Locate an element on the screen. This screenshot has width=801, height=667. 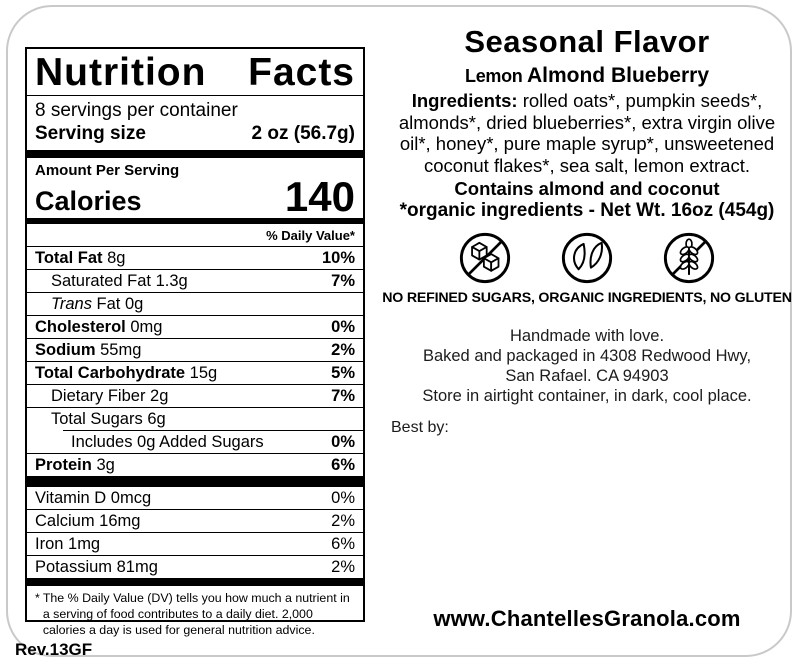
flavor-prefix: Lemon is located at coordinates (494, 76).